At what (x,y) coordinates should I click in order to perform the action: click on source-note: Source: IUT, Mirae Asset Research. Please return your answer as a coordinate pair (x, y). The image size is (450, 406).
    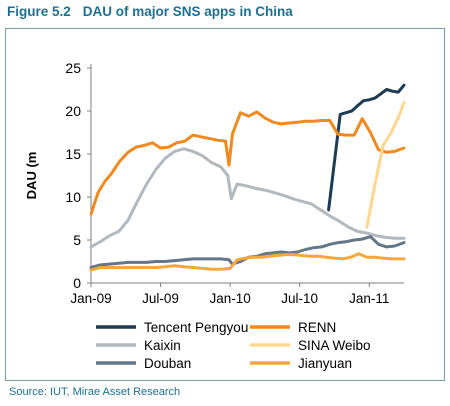
    Looking at the image, I should click on (95, 392).